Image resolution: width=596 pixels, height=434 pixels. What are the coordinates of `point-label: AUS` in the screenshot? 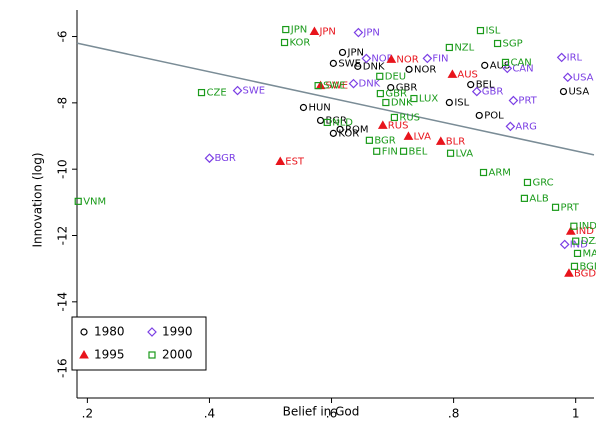 It's located at (467, 74).